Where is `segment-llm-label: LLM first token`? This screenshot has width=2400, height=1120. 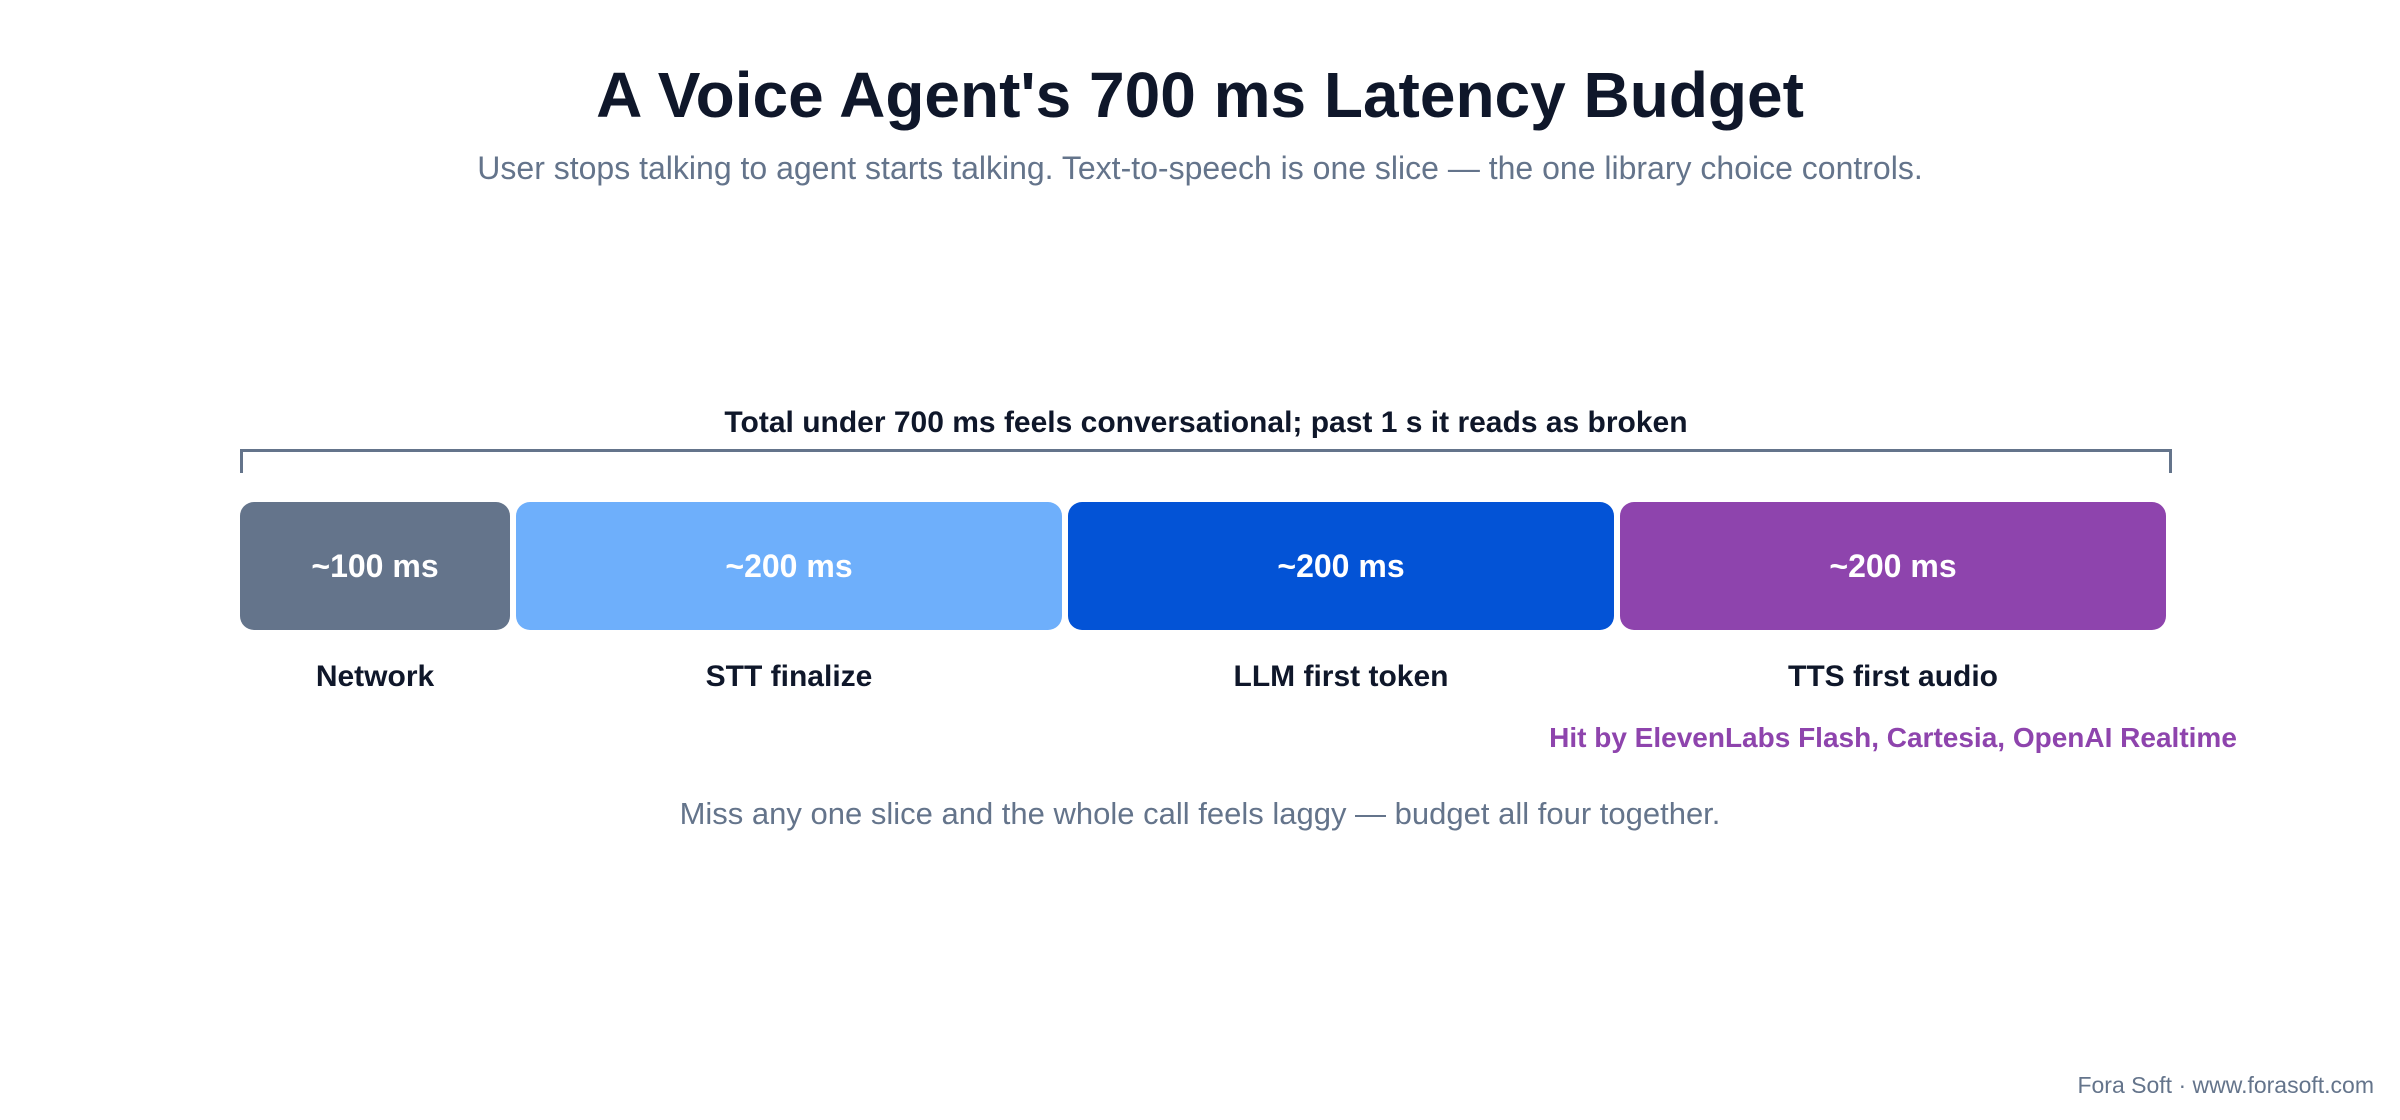
segment-llm-label: LLM first token is located at coordinates (1341, 676).